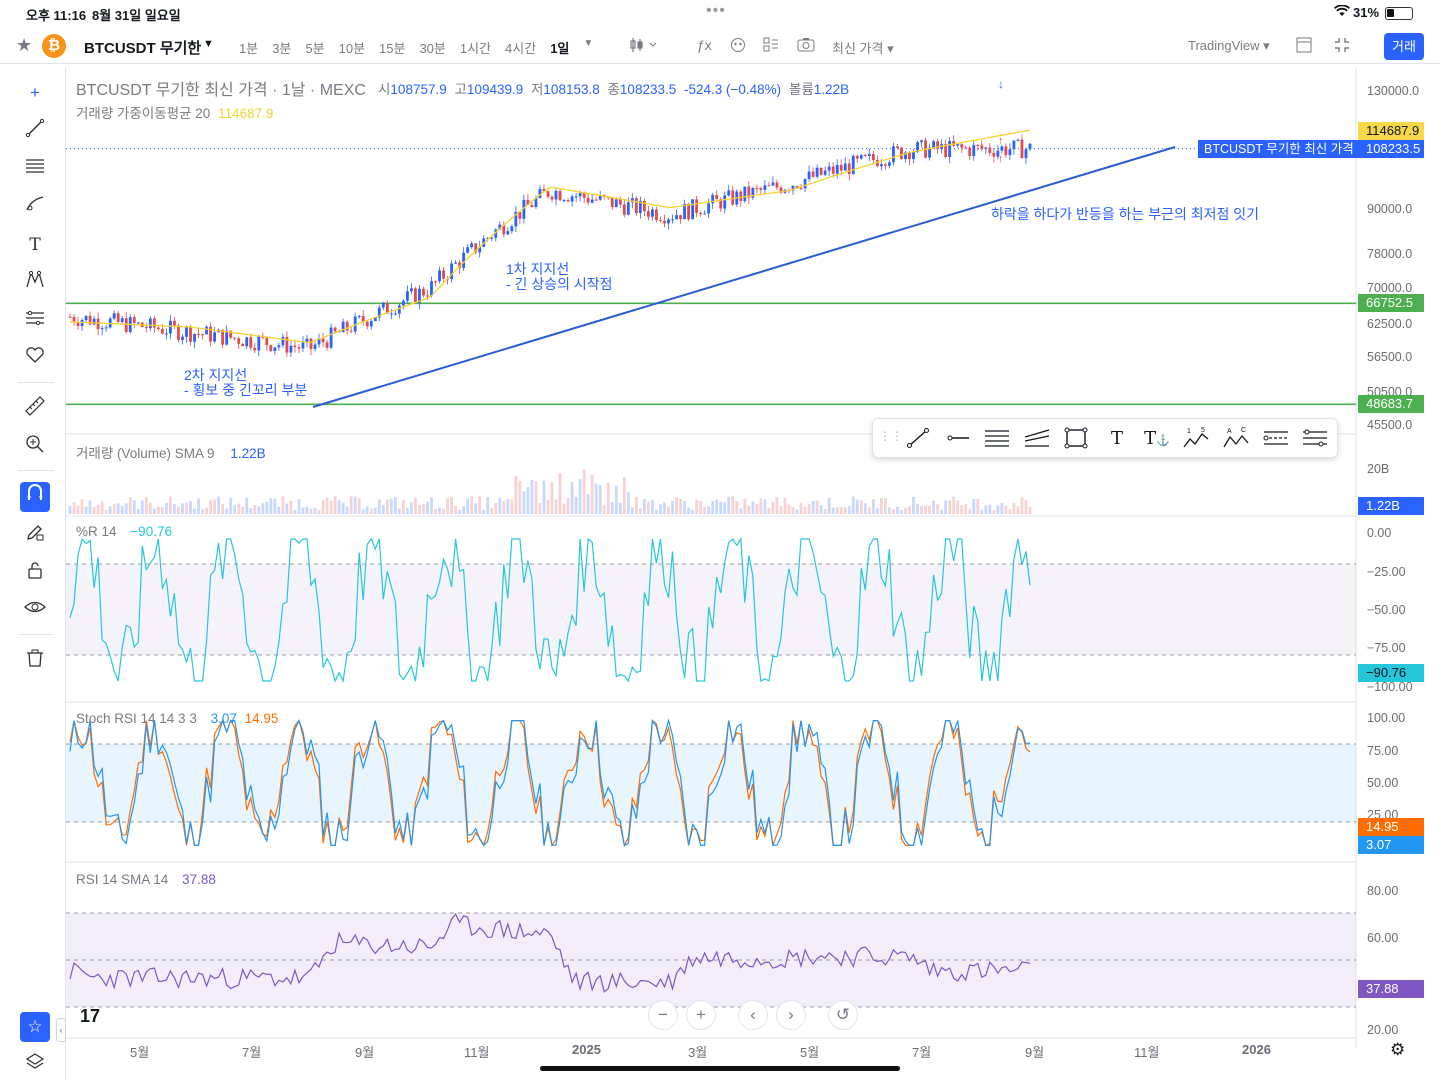  I want to click on multitask-dots: •••, so click(716, 10).